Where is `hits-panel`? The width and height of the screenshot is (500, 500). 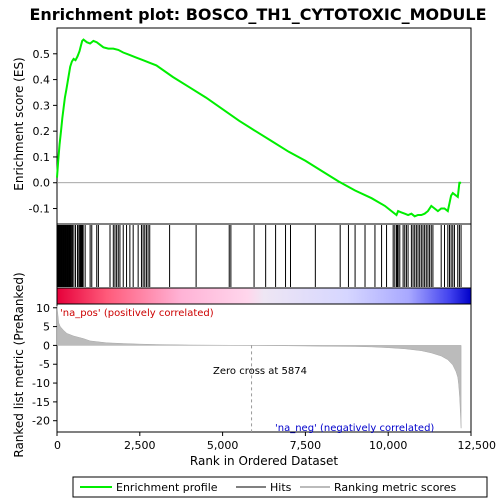
hits-panel is located at coordinates (264, 256).